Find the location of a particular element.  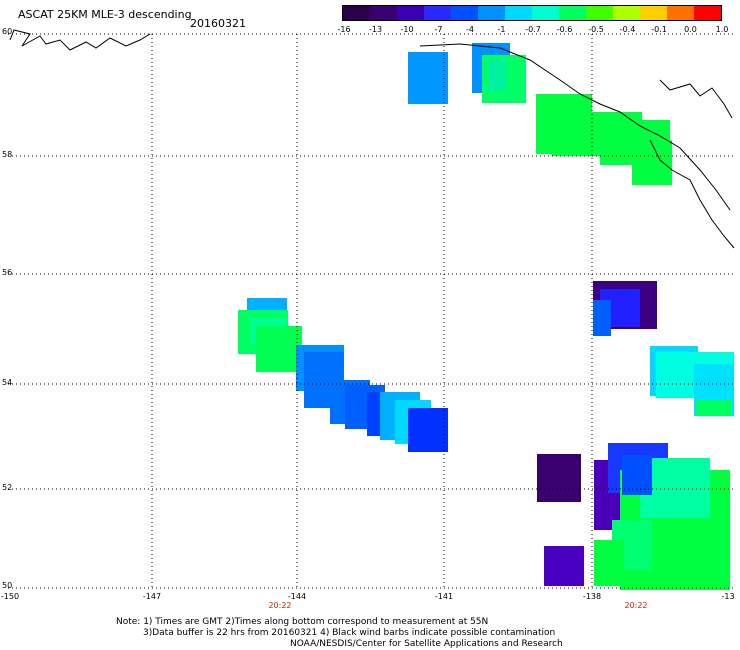

color-scale-label-2: -10 is located at coordinates (407, 29).